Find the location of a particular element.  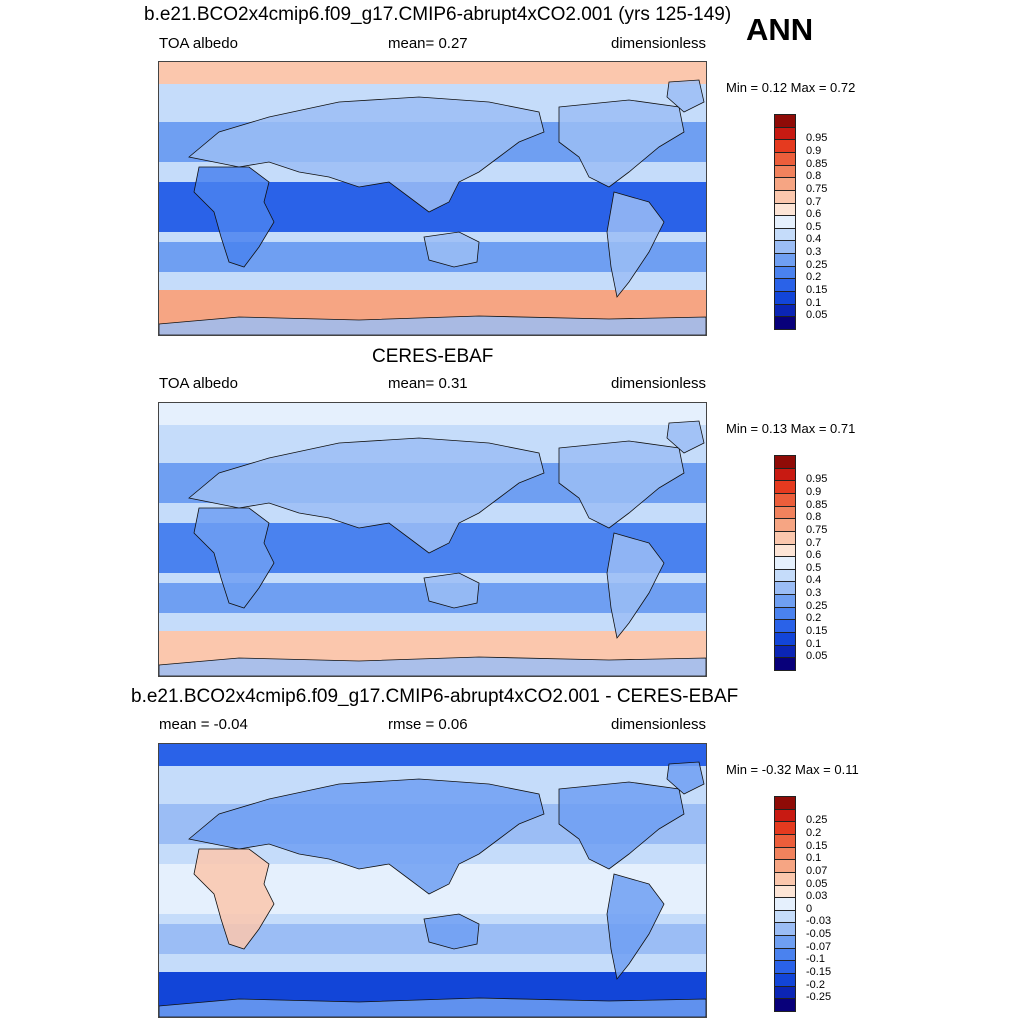

colorbar-tick-label: 0.25 is located at coordinates (817, 820).